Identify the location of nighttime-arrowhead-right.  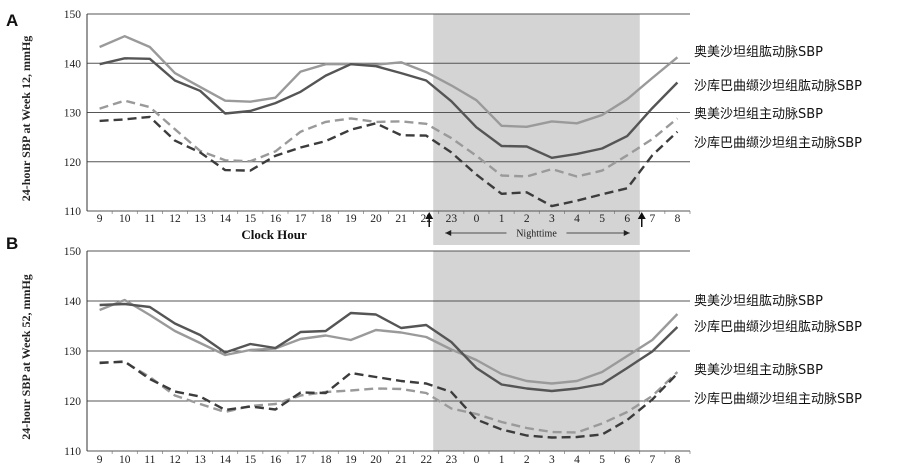
(626, 233).